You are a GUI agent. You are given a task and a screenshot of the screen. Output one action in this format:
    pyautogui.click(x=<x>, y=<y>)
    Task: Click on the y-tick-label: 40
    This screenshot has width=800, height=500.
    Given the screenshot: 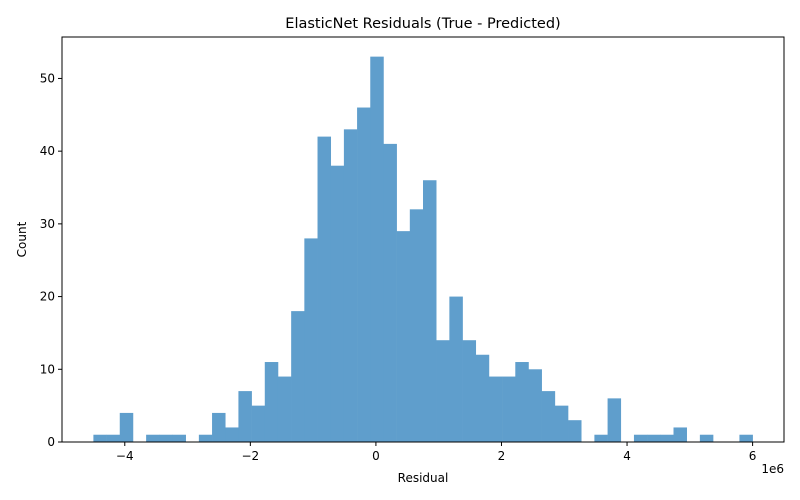 What is the action you would take?
    pyautogui.click(x=47, y=151)
    